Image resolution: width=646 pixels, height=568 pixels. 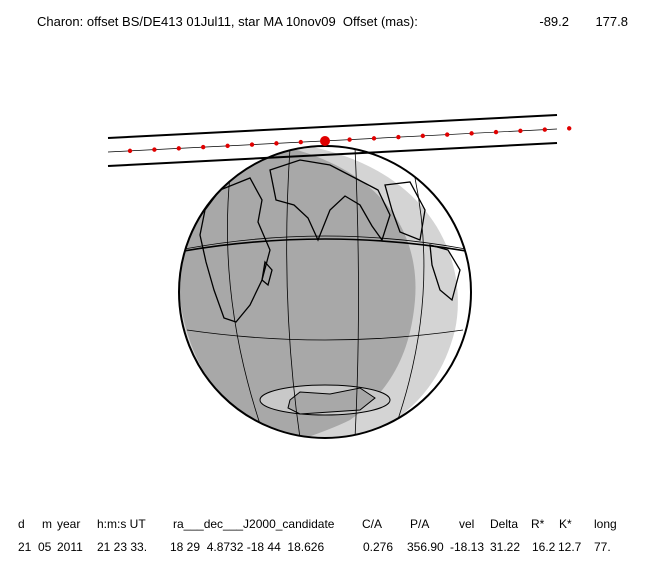 I want to click on cell: 12.7, so click(x=570, y=547).